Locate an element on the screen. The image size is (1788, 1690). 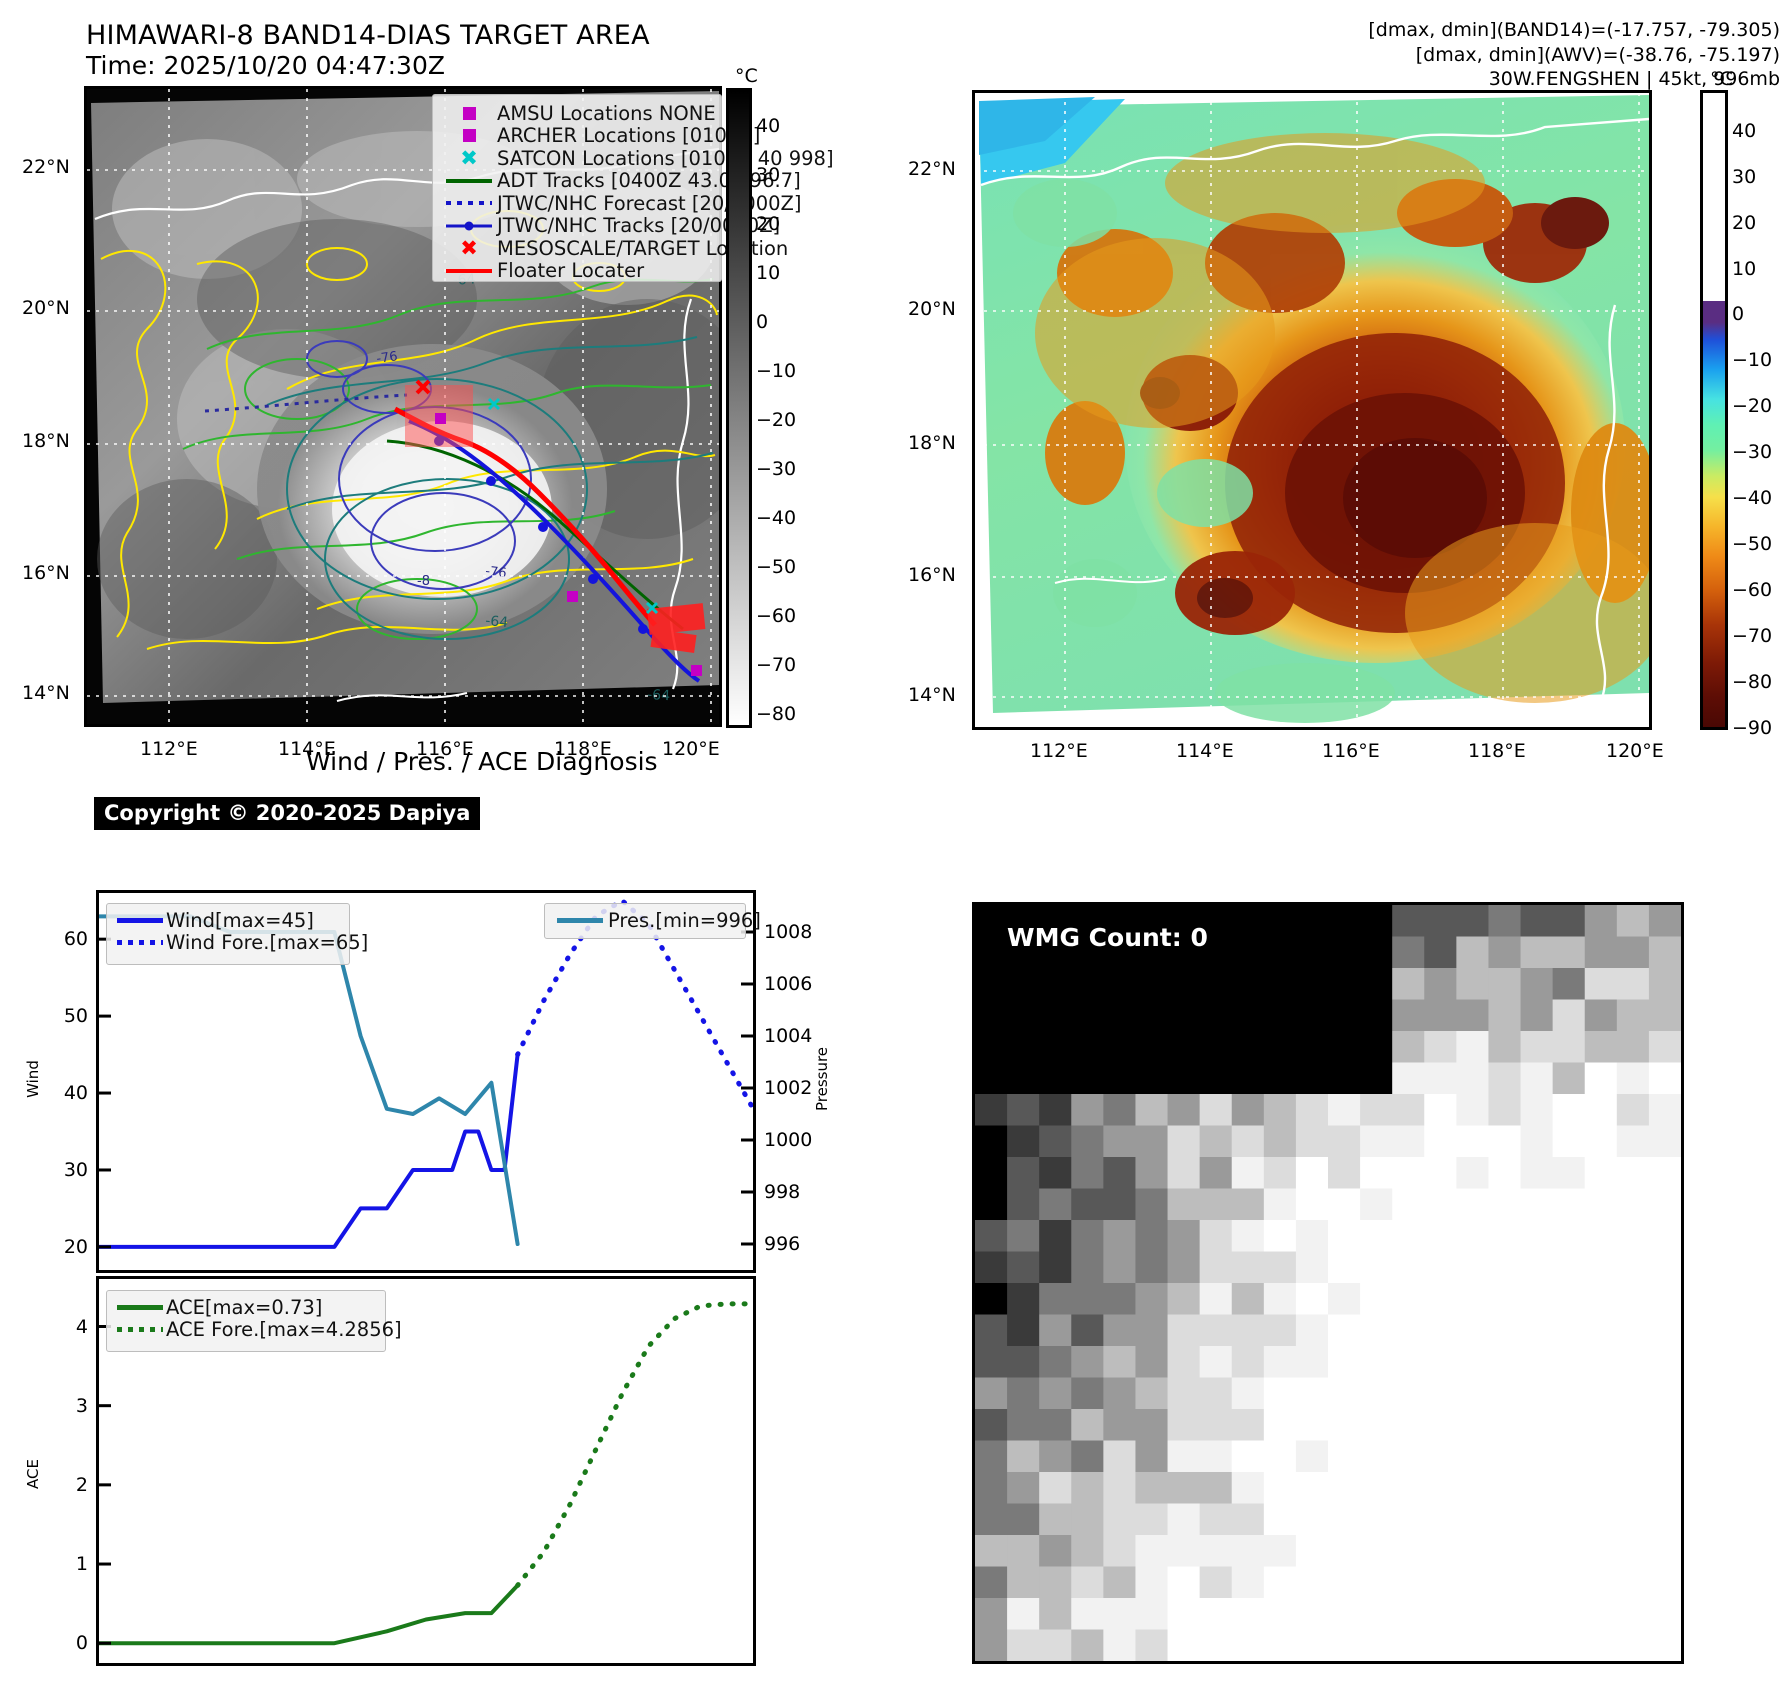
axis-tick-label: 2 is located at coordinates (81, 1484).